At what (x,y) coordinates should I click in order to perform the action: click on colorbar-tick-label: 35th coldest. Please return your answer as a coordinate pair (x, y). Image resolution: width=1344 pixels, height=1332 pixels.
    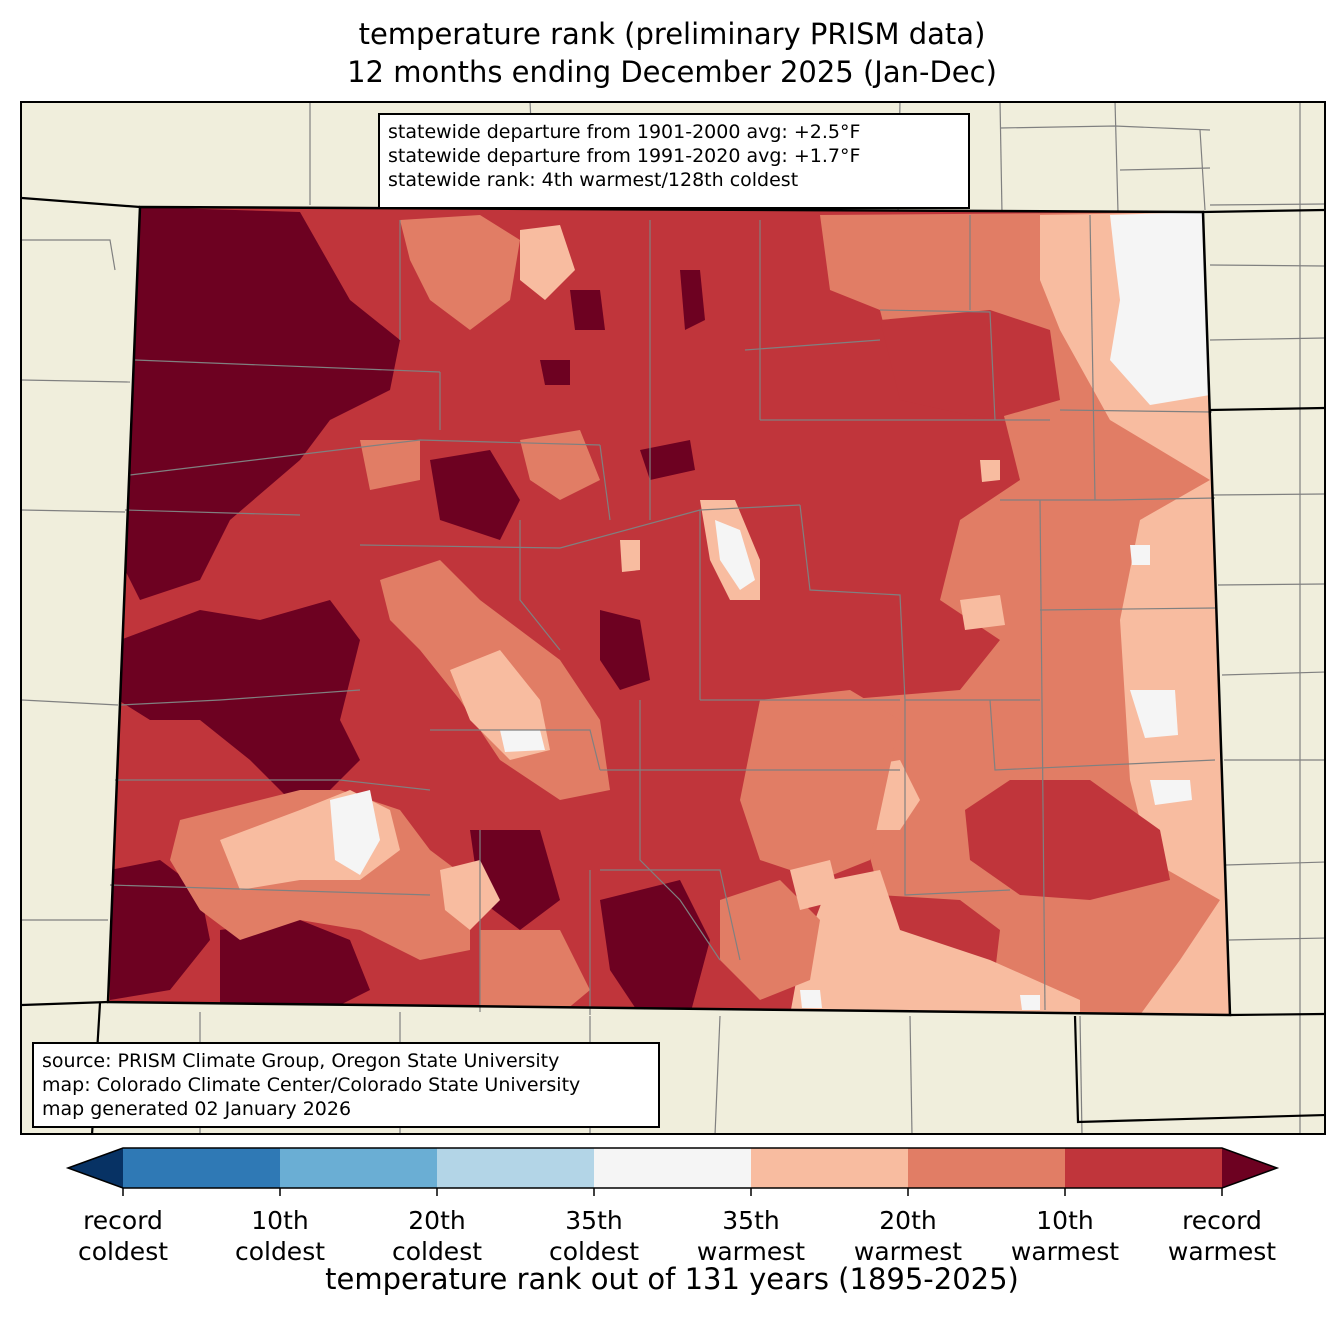
    Looking at the image, I should click on (594, 1236).